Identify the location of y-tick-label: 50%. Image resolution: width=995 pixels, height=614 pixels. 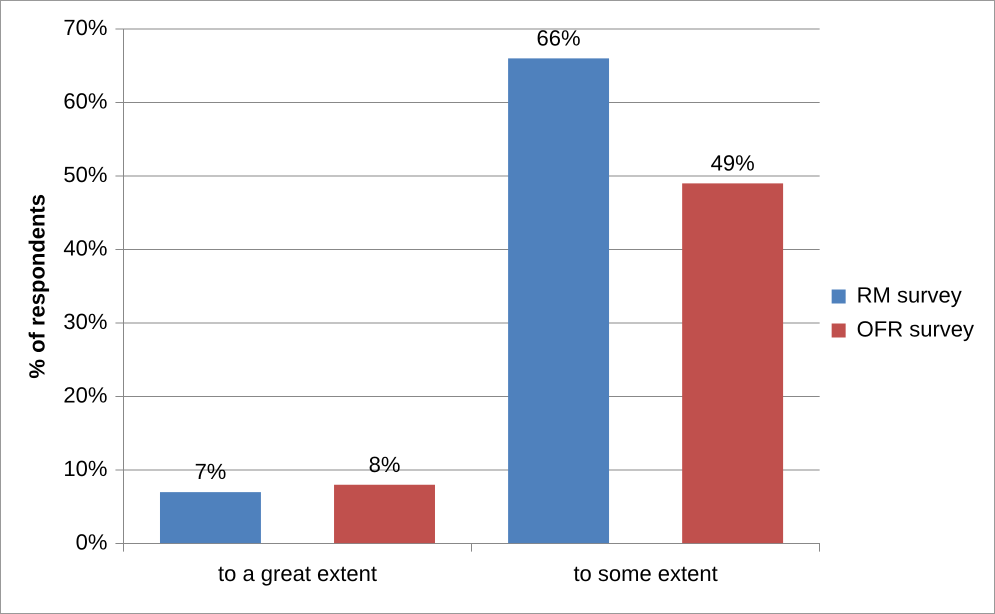
(85, 175).